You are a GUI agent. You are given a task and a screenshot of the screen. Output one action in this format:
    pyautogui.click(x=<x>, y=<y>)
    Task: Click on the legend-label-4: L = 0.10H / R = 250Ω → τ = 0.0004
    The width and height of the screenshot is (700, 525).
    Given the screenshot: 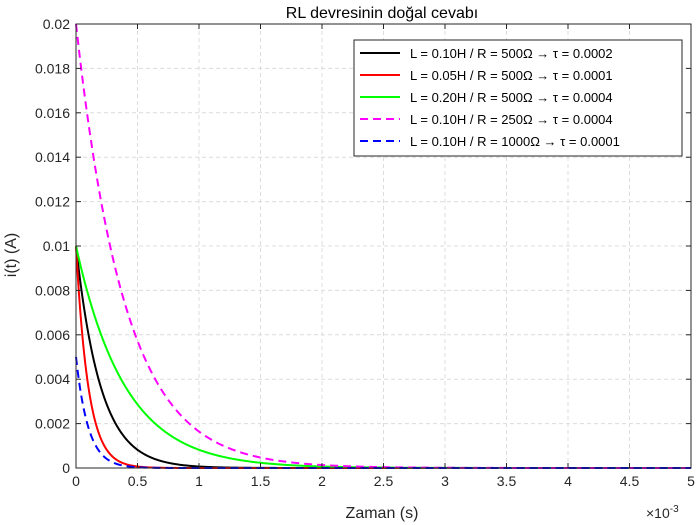 What is the action you would take?
    pyautogui.click(x=511, y=119)
    